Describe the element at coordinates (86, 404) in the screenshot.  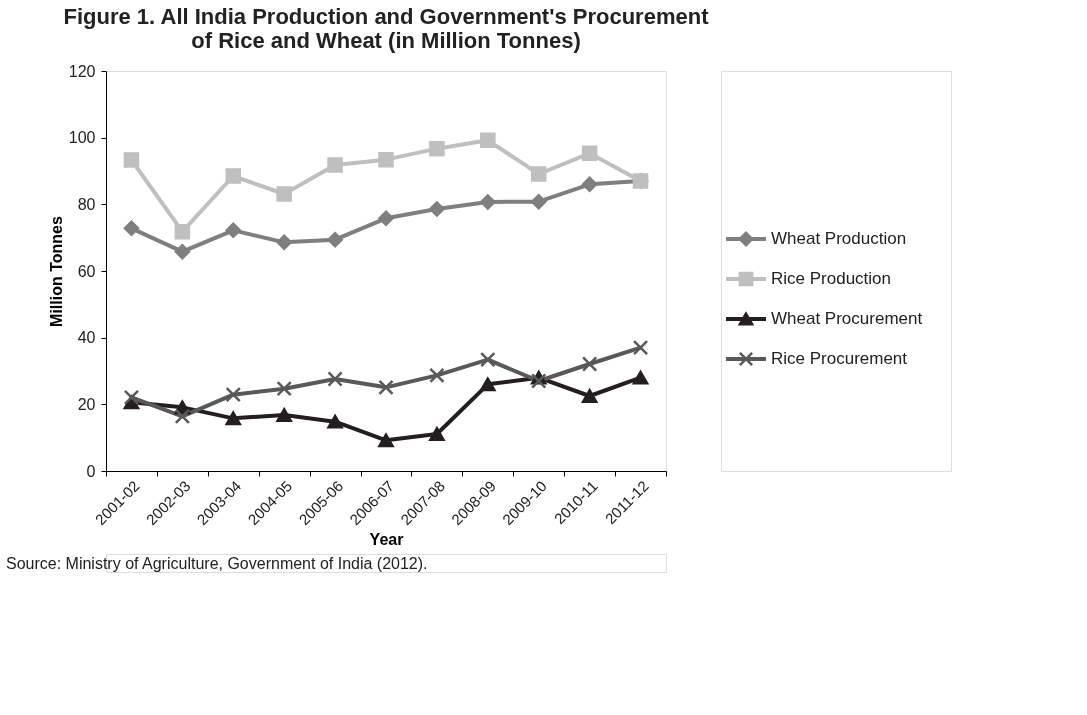
I see `y-tick-label: 20` at that location.